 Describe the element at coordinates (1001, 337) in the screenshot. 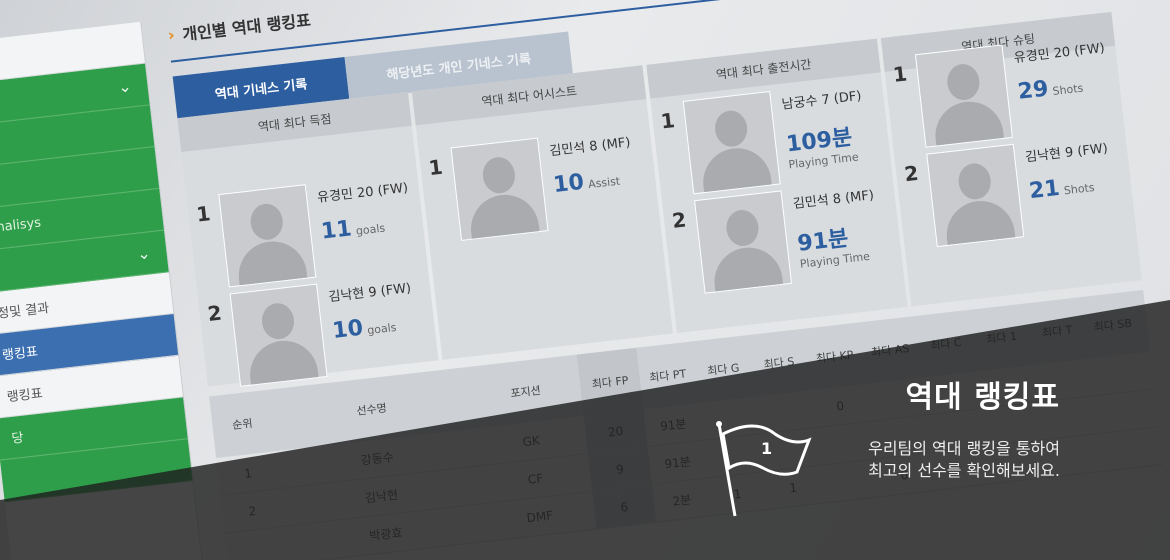

I see `table-column-header: 최다 1` at that location.